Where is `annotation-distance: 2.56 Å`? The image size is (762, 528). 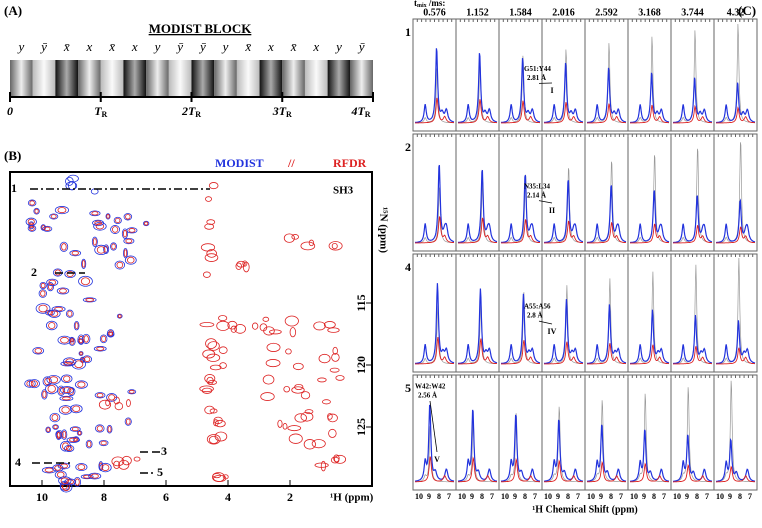 annotation-distance: 2.56 Å is located at coordinates (427, 396).